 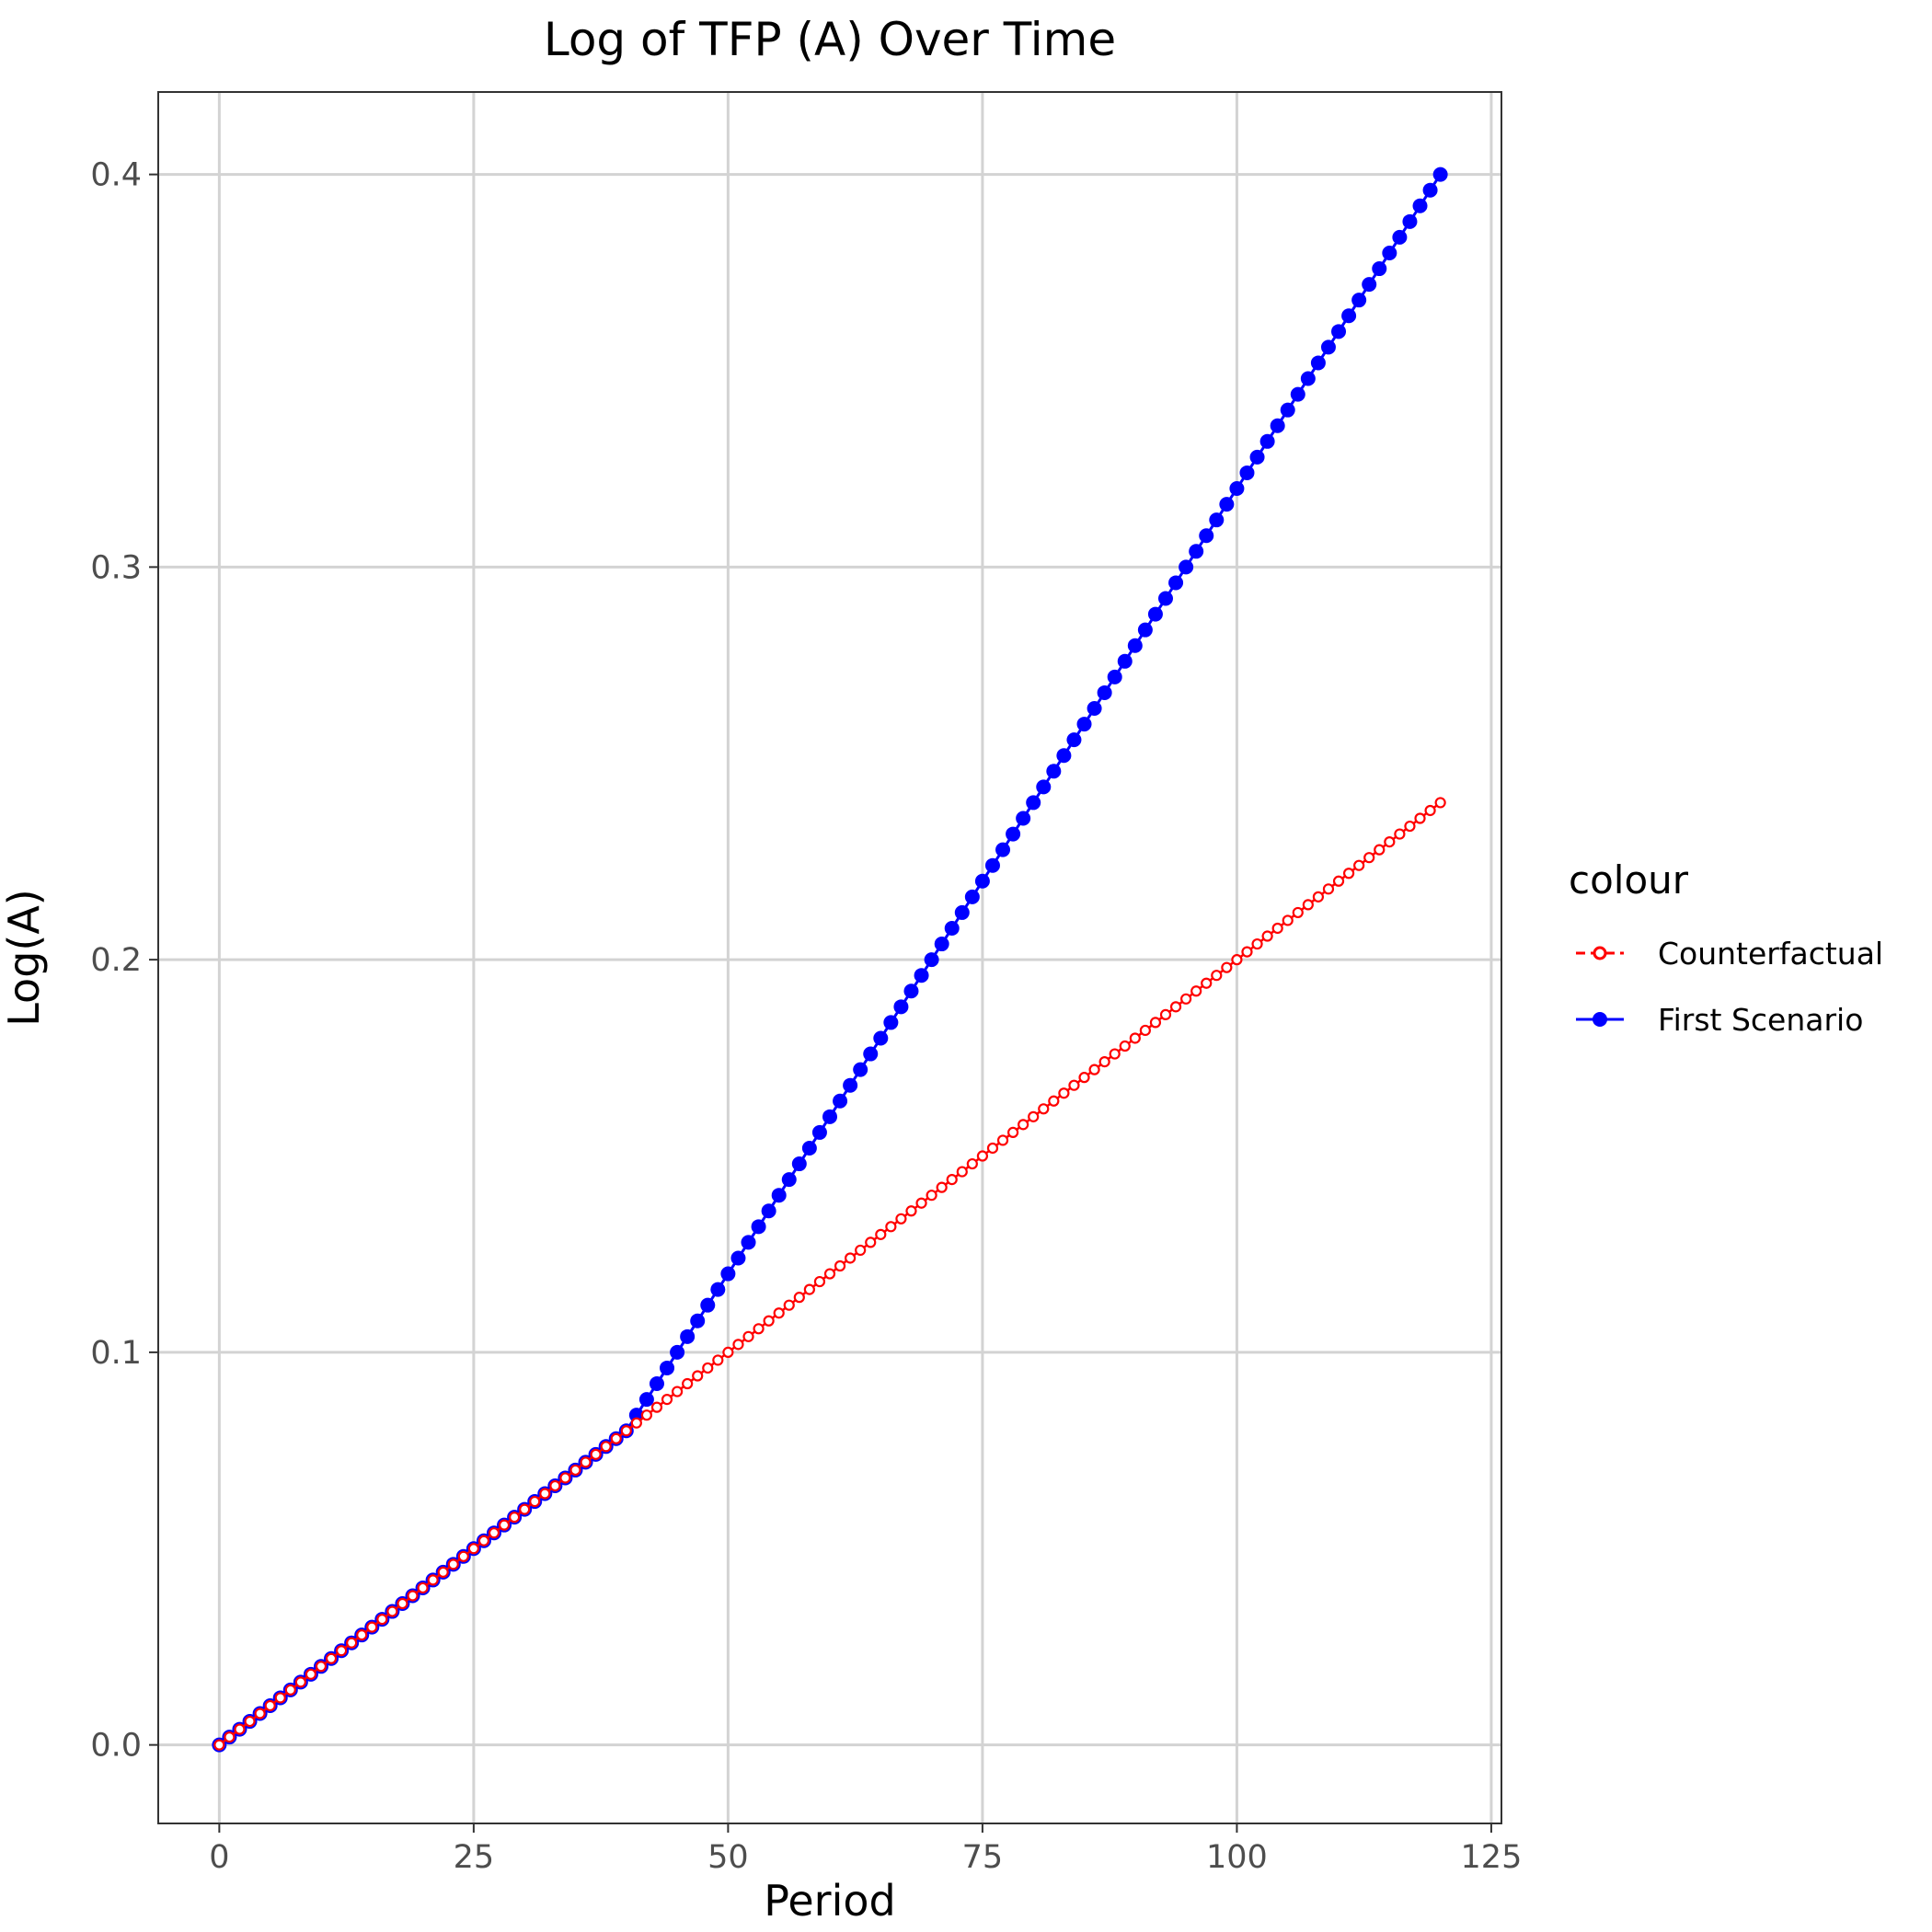 I want to click on legend-title: colour, so click(x=1629, y=880).